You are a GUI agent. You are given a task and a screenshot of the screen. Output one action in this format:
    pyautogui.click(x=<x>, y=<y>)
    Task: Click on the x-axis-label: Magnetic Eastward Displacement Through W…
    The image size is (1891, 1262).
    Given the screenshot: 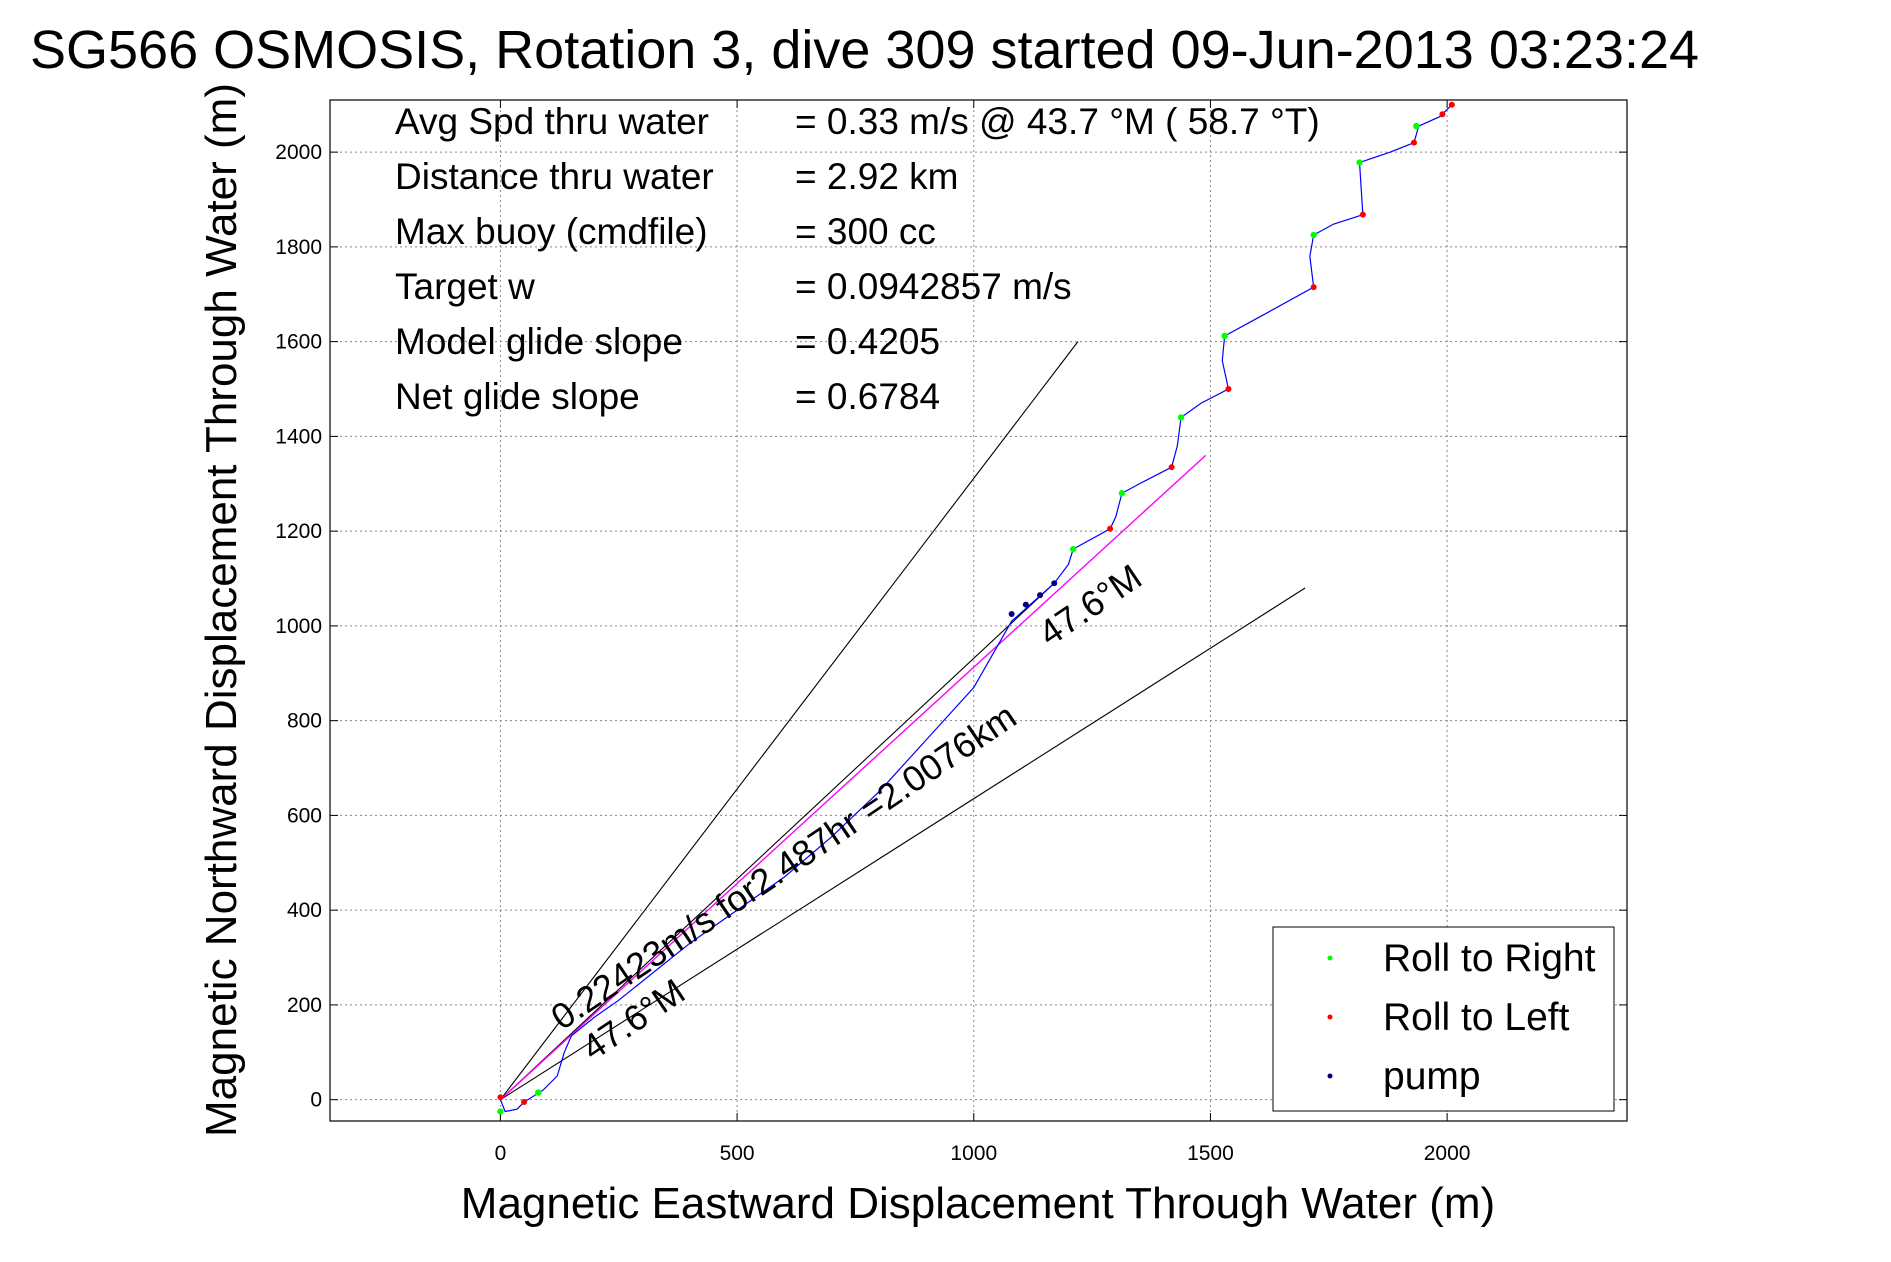 What is the action you would take?
    pyautogui.click(x=978, y=1203)
    